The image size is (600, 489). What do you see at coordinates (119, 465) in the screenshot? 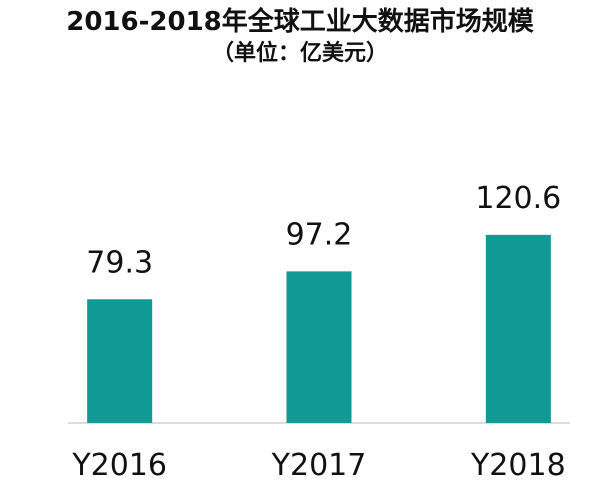
I see `x-tick-label-Y2016: Y2016` at bounding box center [119, 465].